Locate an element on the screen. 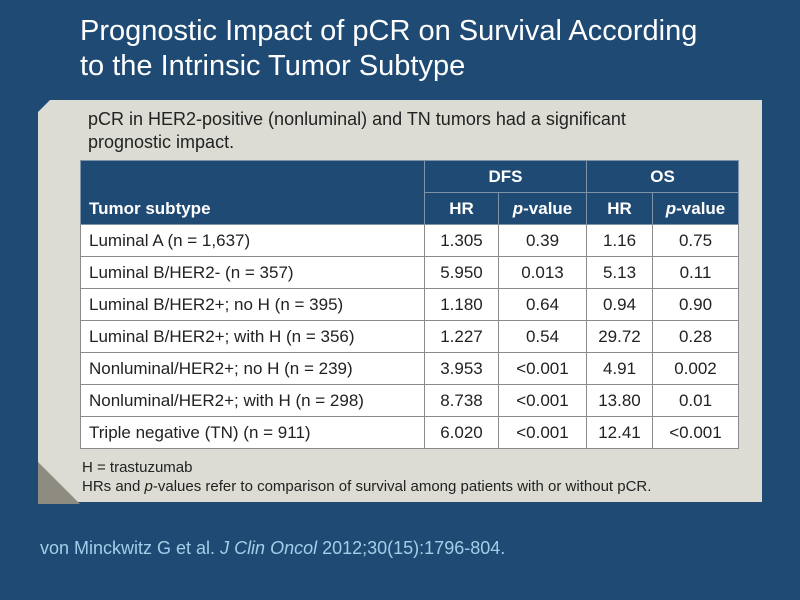 The width and height of the screenshot is (800, 600). cell-subtype: Triple negative (TN) (n = 911) is located at coordinates (252, 432).